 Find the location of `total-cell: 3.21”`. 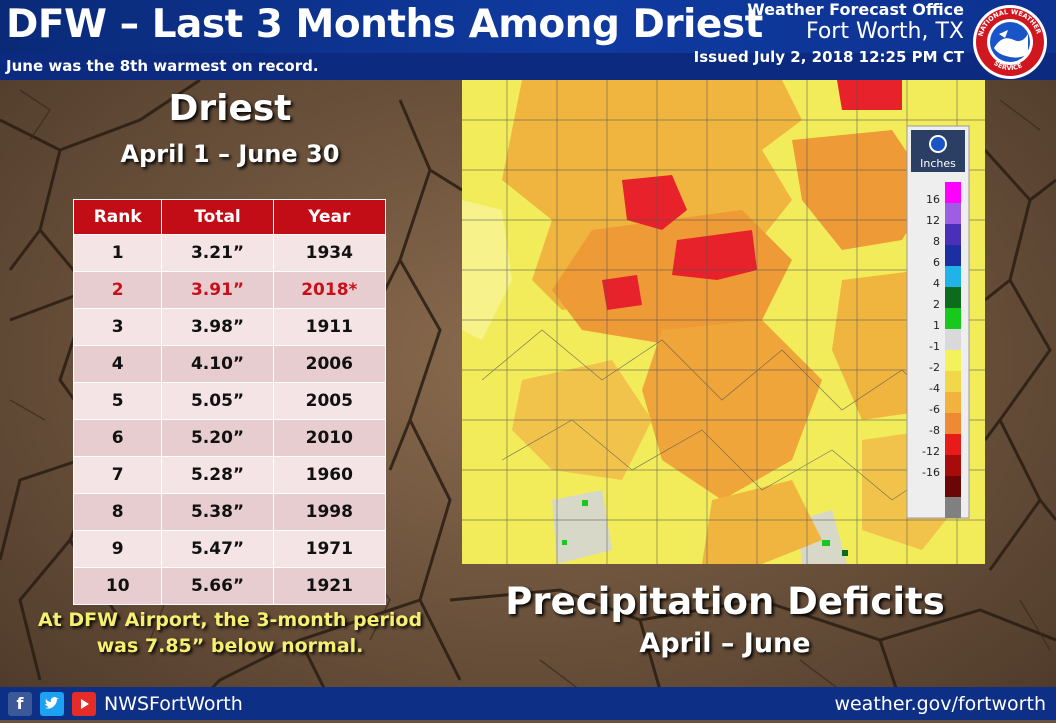

total-cell: 3.21” is located at coordinates (217, 253).